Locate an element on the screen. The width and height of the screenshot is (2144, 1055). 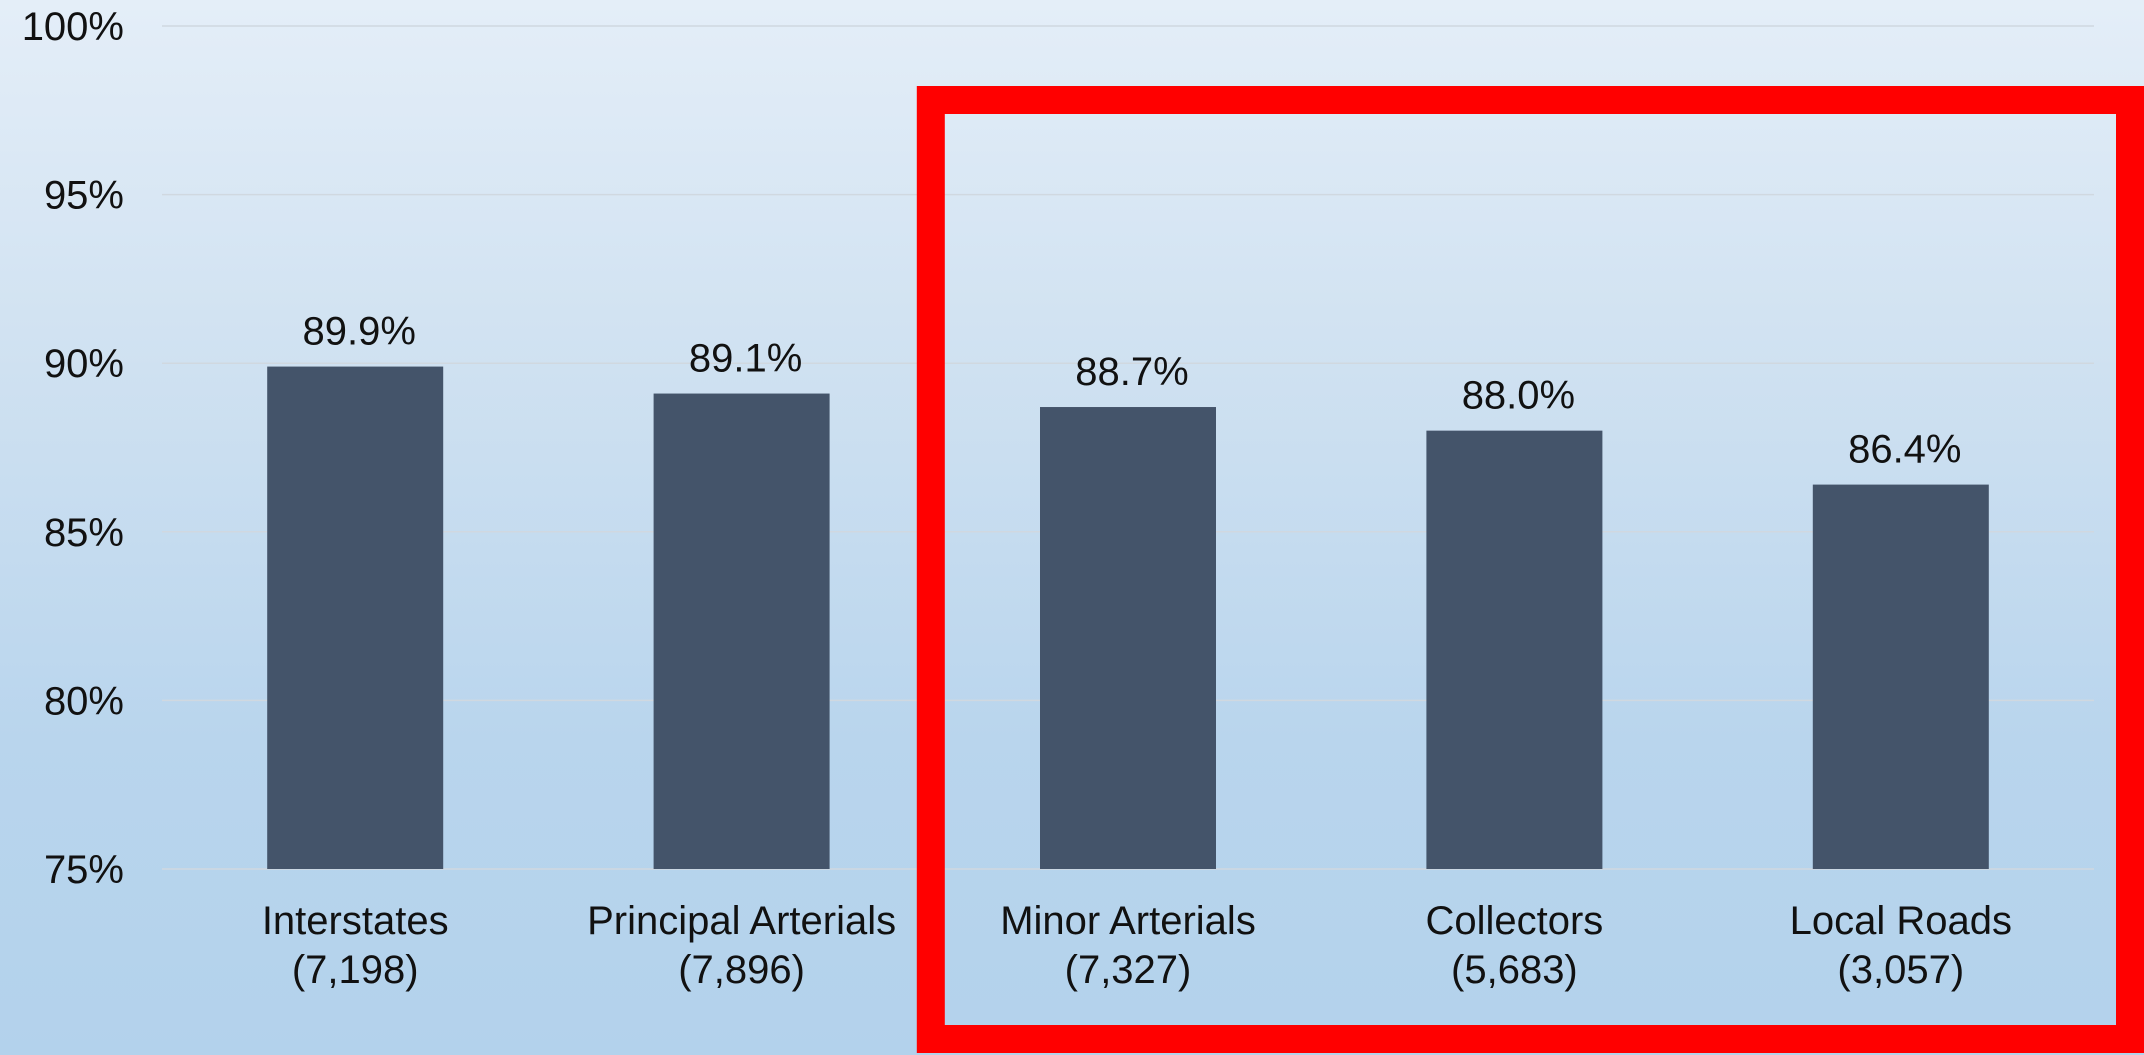
data-label: 89.1% is located at coordinates (745, 359).